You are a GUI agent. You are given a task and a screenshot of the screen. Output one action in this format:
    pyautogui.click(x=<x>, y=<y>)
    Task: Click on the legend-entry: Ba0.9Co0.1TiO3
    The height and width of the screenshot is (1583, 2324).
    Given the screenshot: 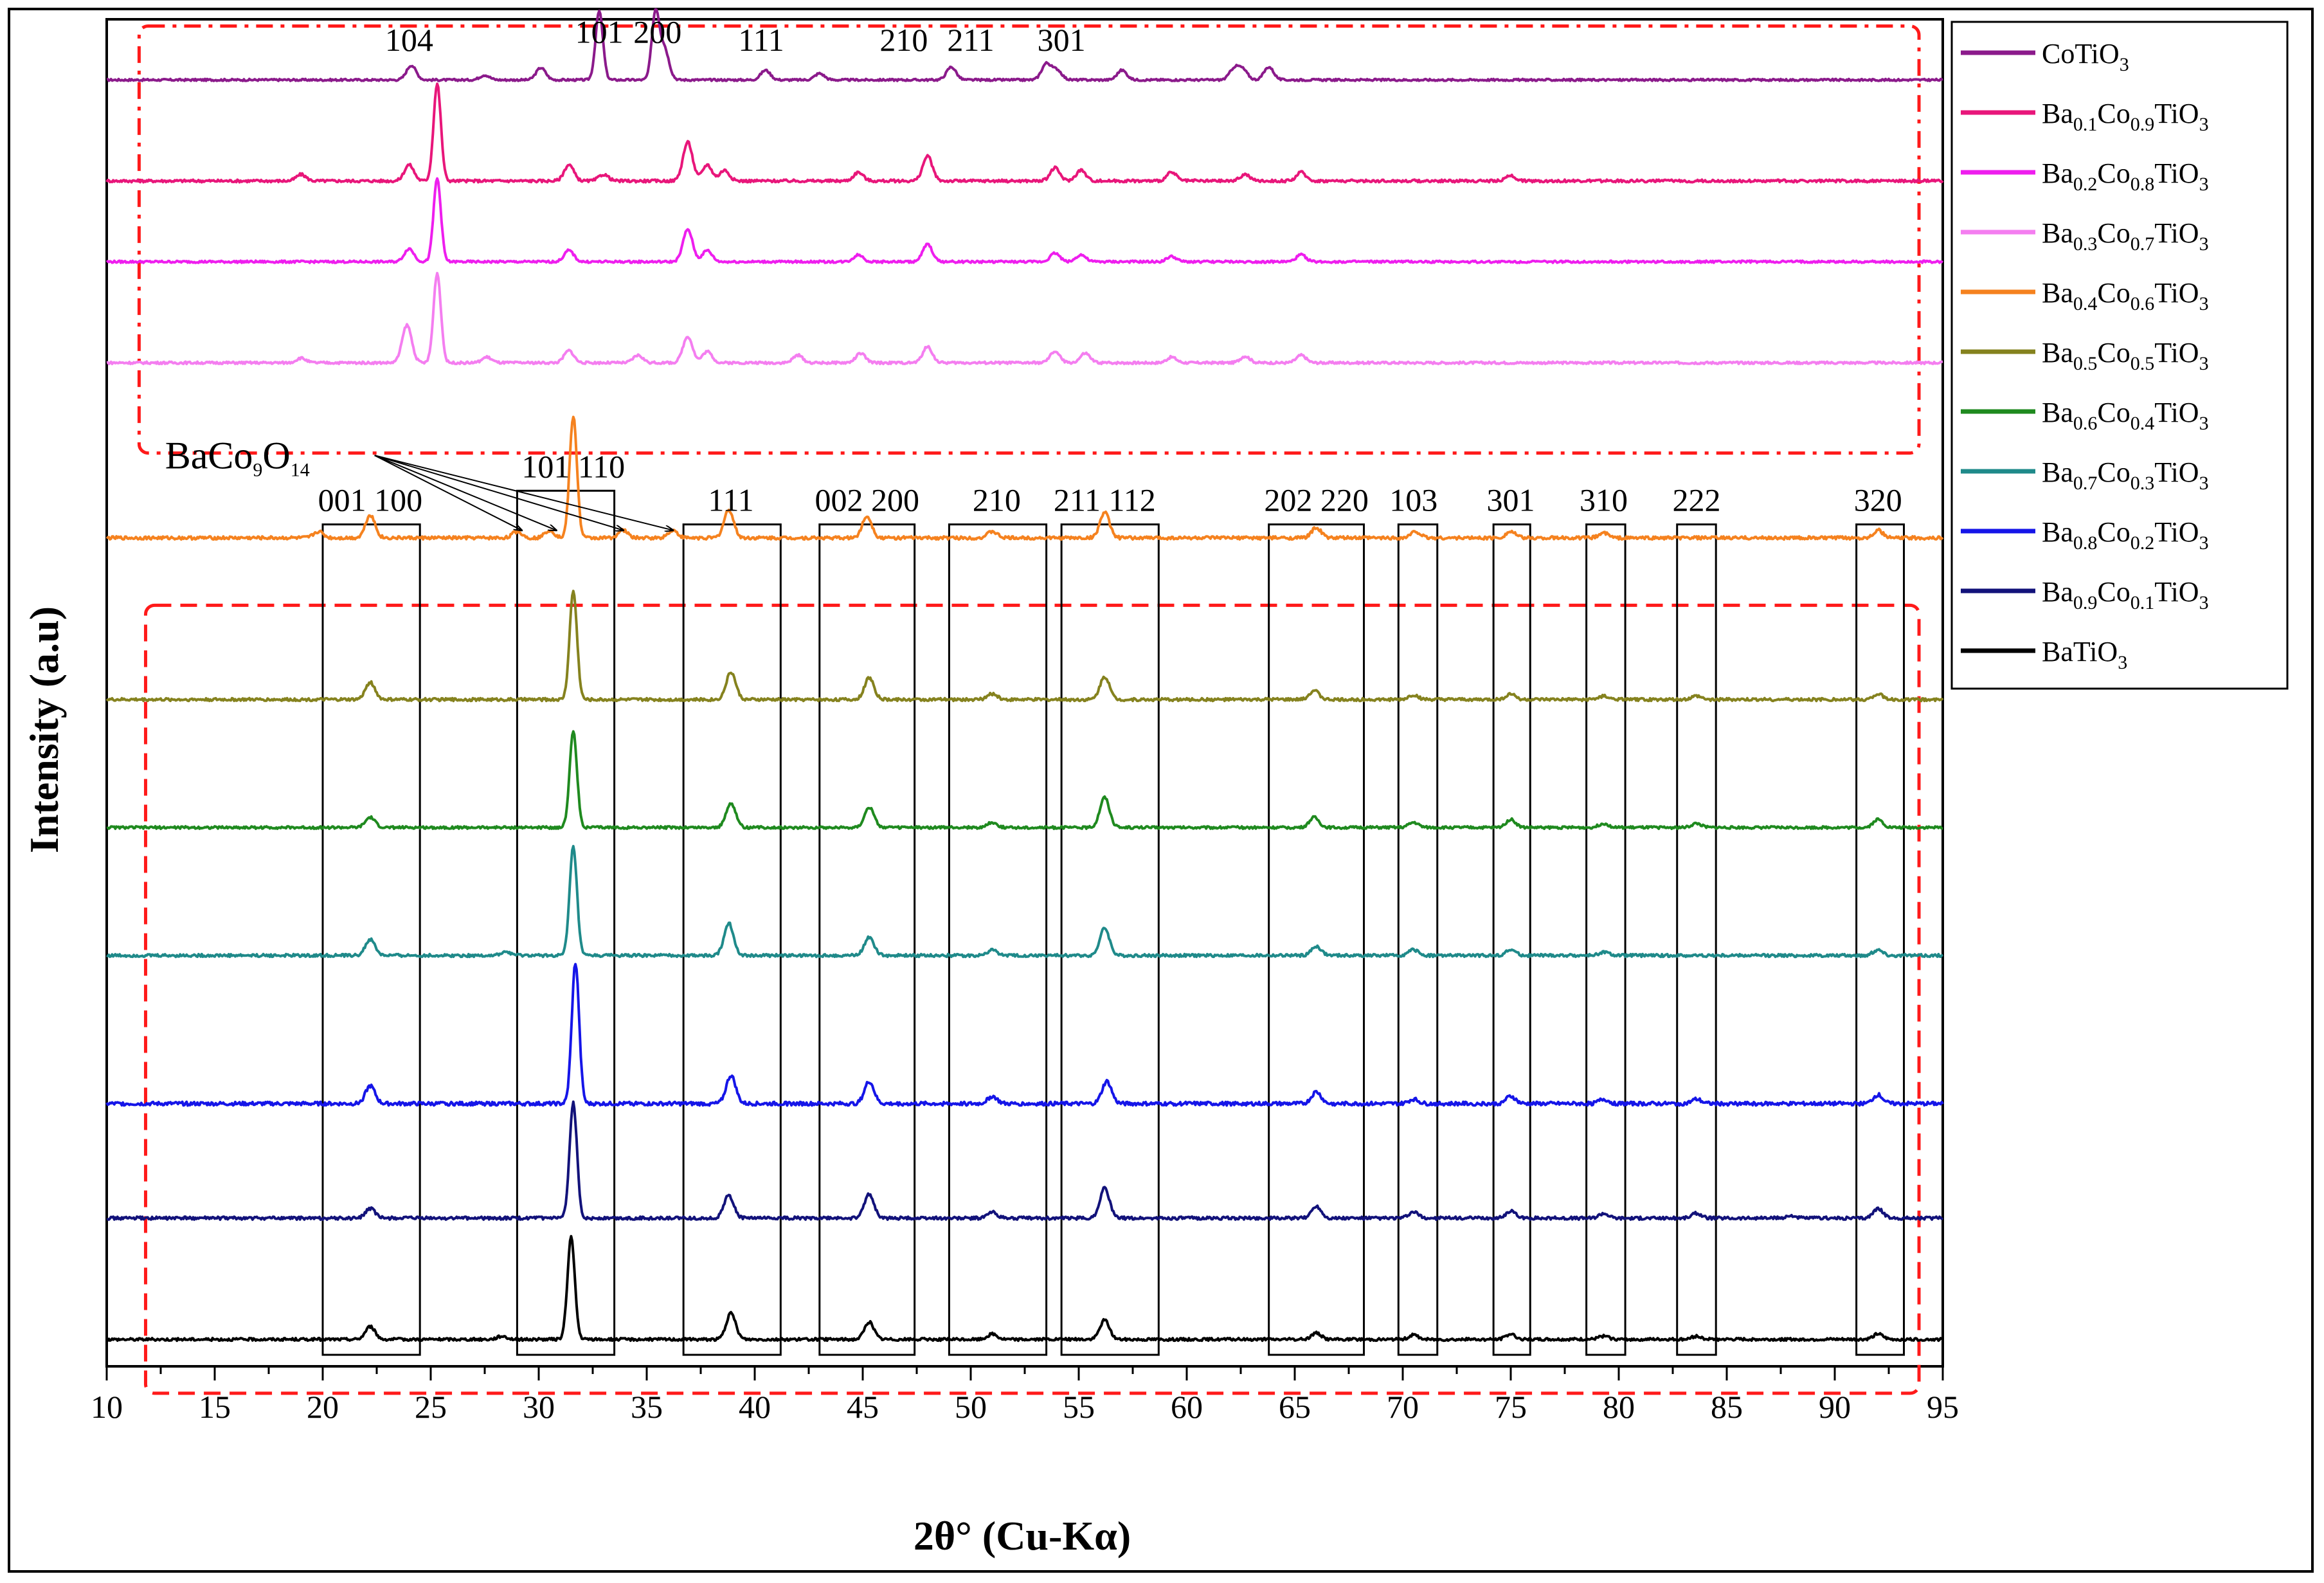 What is the action you would take?
    pyautogui.click(x=2125, y=594)
    